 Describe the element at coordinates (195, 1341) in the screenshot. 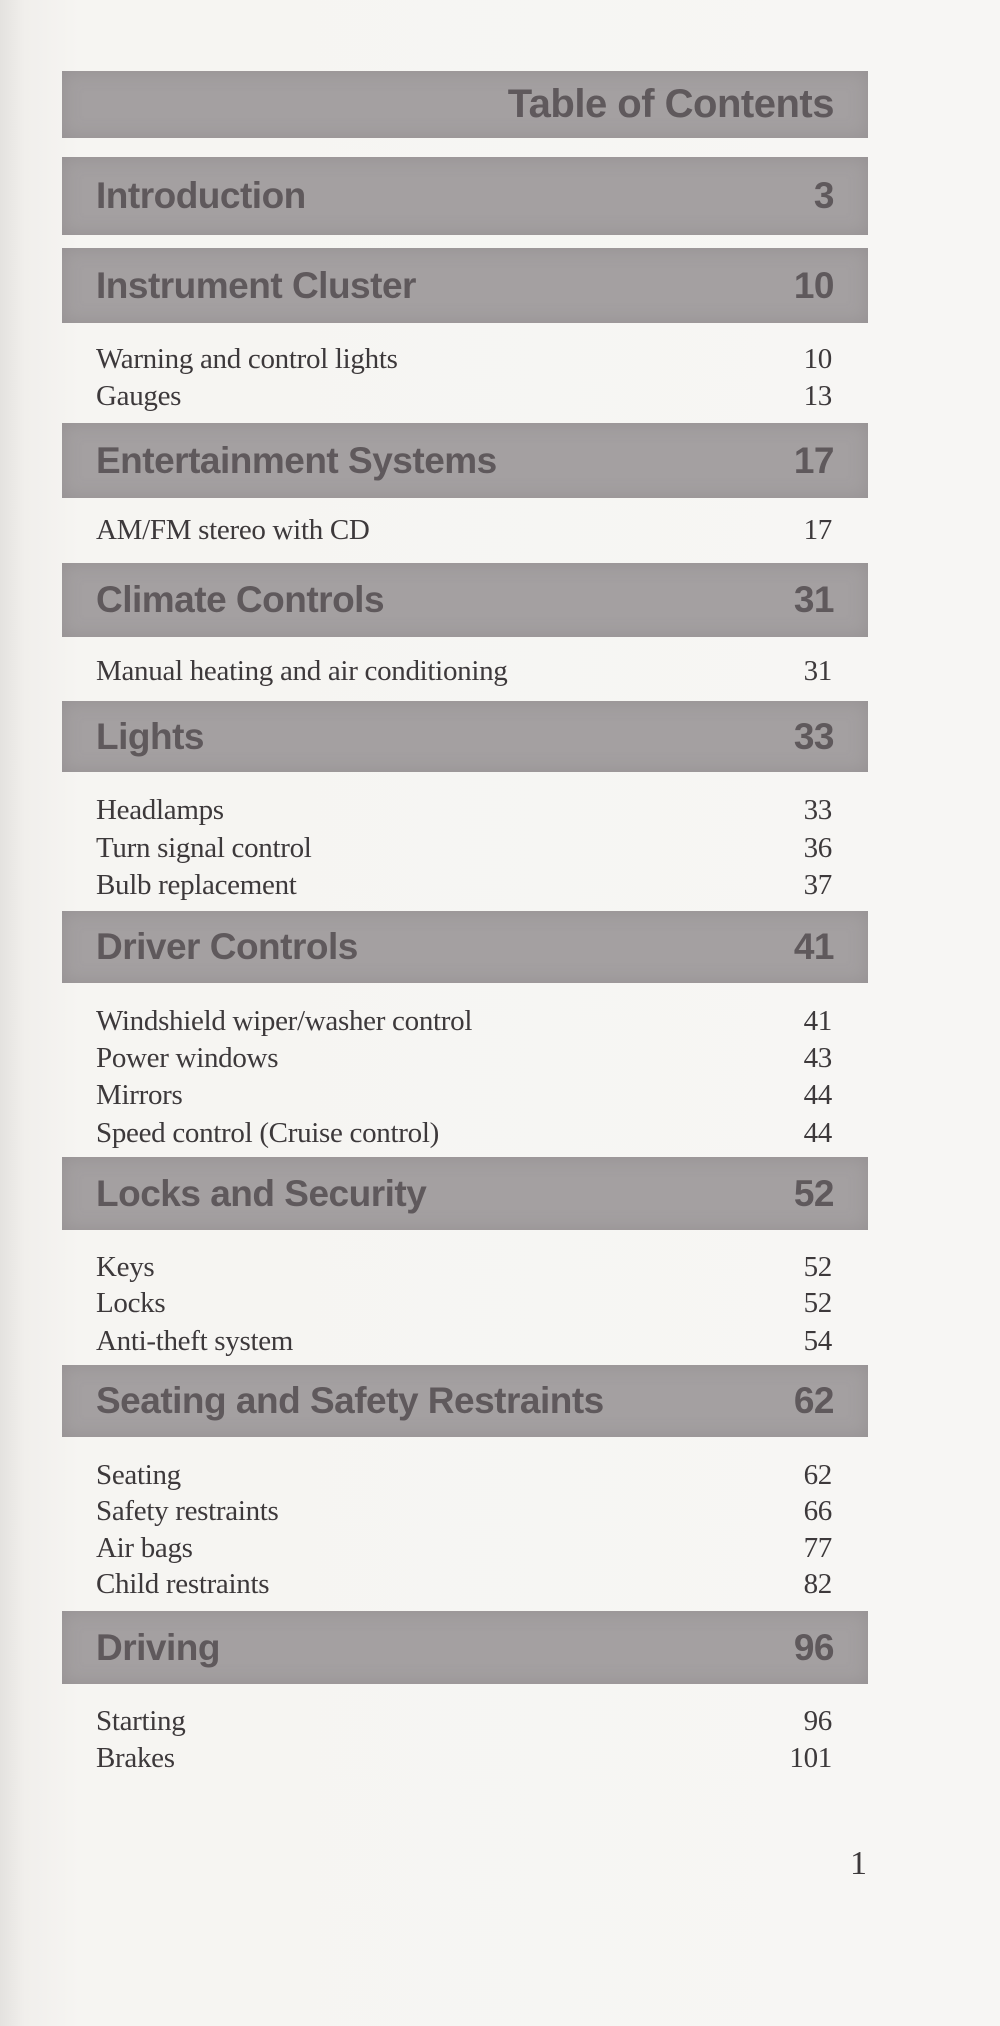

I see `toc-entry-label: Anti-theft system` at that location.